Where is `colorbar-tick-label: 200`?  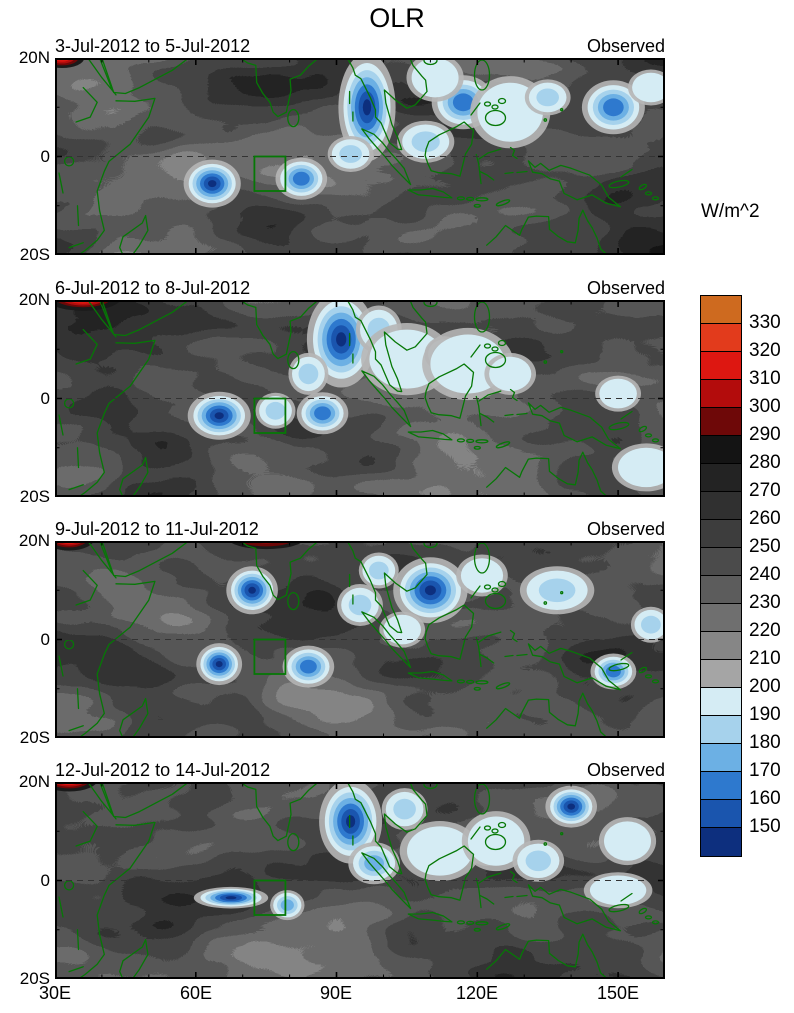
colorbar-tick-label: 200 is located at coordinates (765, 686).